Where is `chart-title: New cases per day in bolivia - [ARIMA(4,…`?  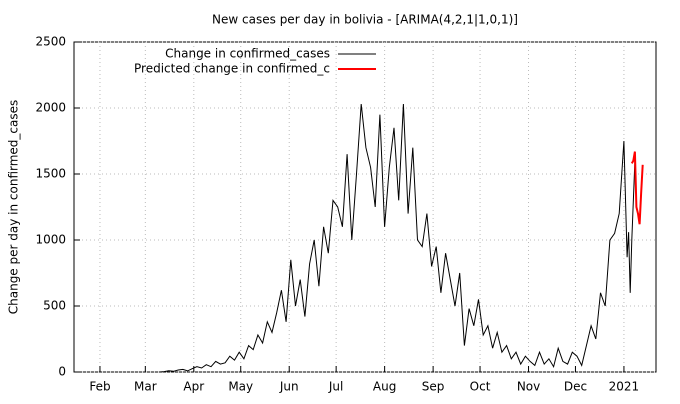 chart-title: New cases per day in bolivia - [ARIMA(4,… is located at coordinates (365, 20).